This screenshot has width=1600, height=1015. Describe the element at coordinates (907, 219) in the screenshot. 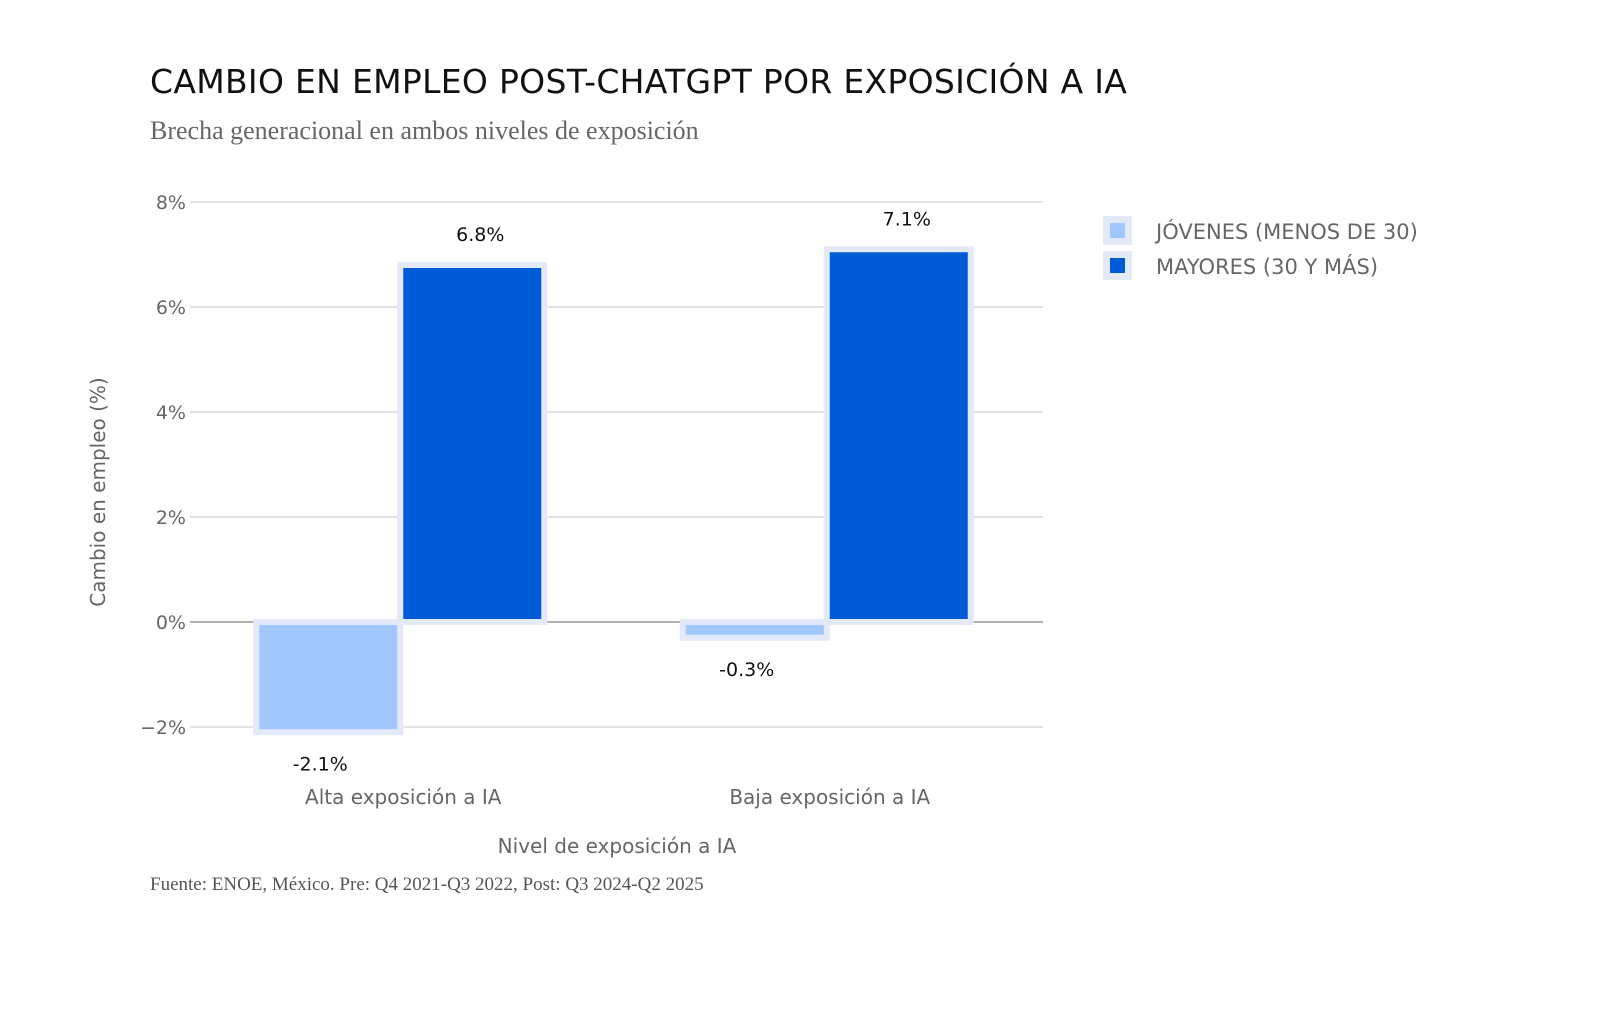

I see `data-label: 7.1%` at that location.